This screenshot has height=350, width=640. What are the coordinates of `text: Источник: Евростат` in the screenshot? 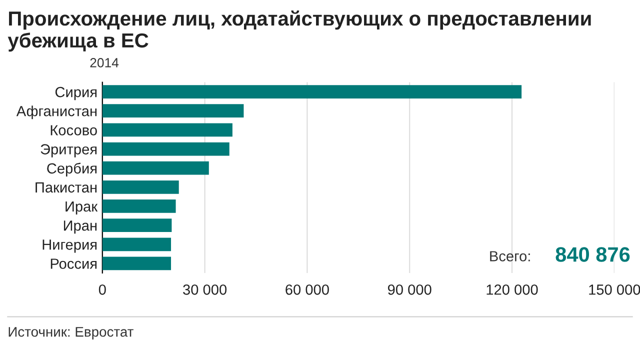 It's located at (71, 333).